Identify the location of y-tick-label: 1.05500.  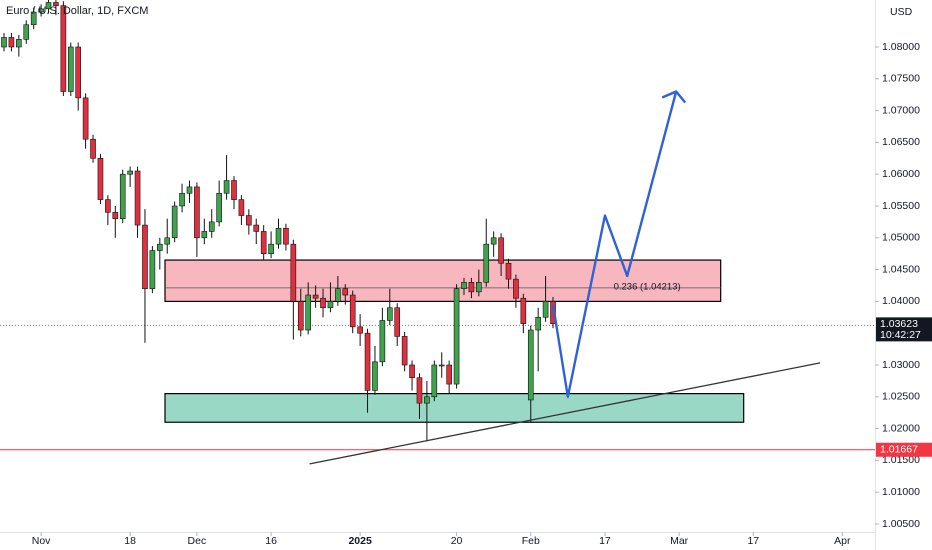
(901, 206).